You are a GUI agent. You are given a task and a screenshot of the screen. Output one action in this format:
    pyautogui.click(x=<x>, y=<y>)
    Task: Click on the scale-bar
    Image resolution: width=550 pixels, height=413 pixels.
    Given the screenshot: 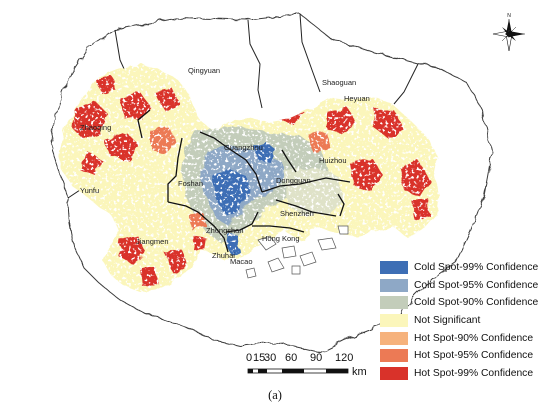 What is the action you would take?
    pyautogui.click(x=298, y=371)
    